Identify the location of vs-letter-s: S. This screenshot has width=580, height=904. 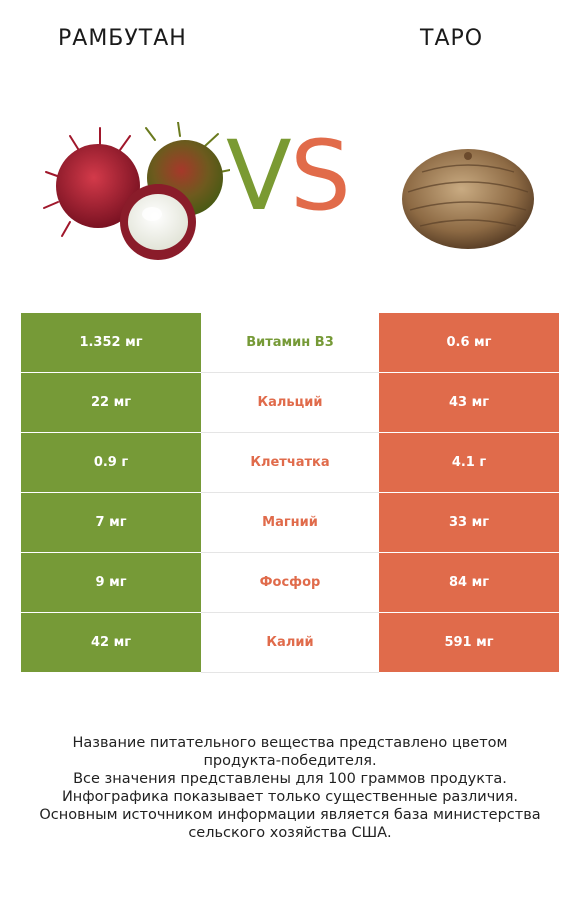
(320, 176).